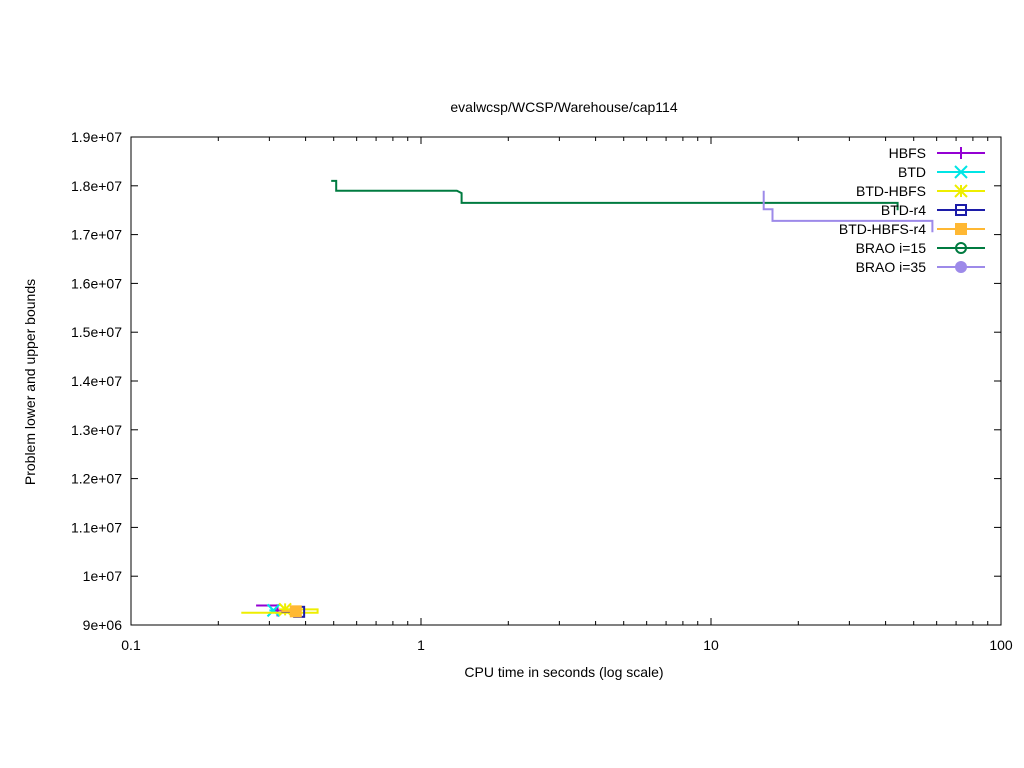  What do you see at coordinates (96, 430) in the screenshot?
I see `y-tick-label: 1.3e+07` at bounding box center [96, 430].